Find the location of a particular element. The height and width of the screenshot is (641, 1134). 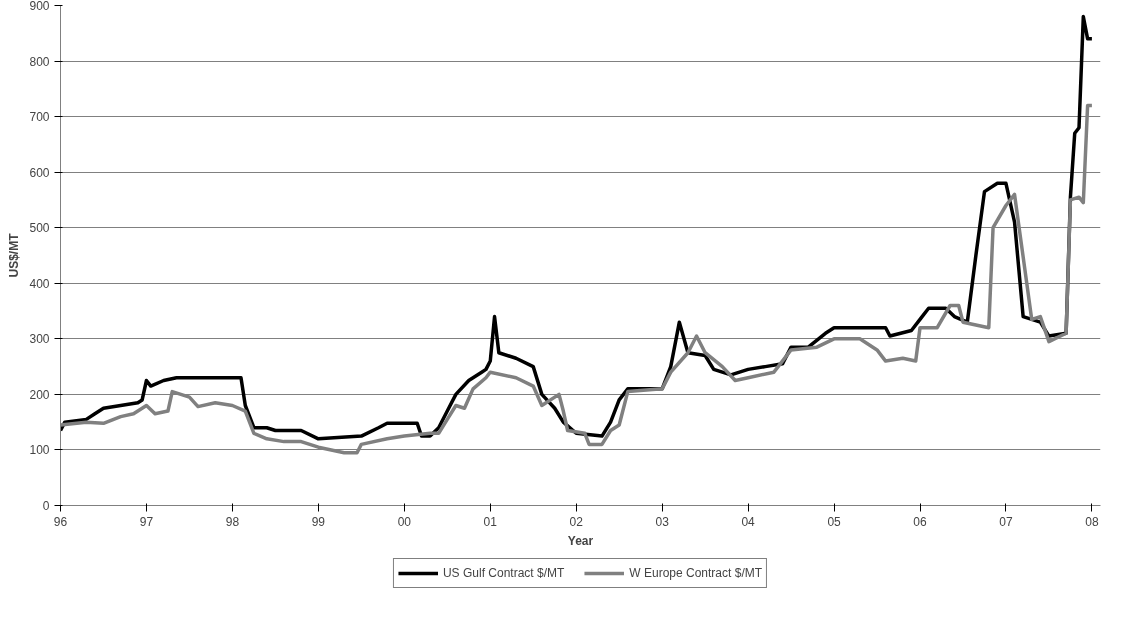

x-tick-label: 04 is located at coordinates (748, 521).